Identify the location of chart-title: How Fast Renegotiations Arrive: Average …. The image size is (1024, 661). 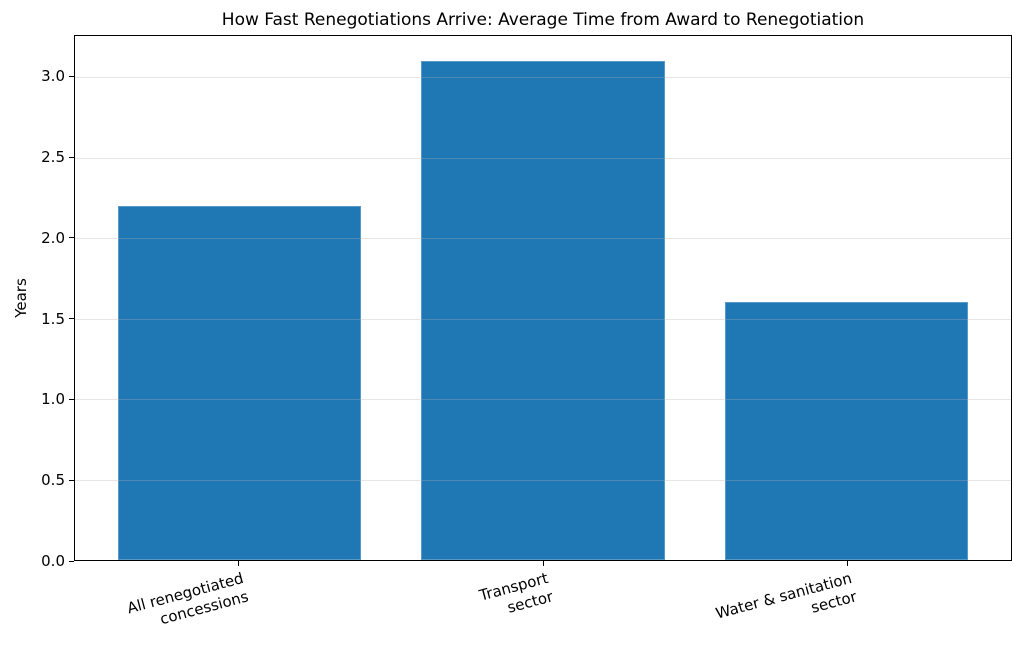
(543, 20).